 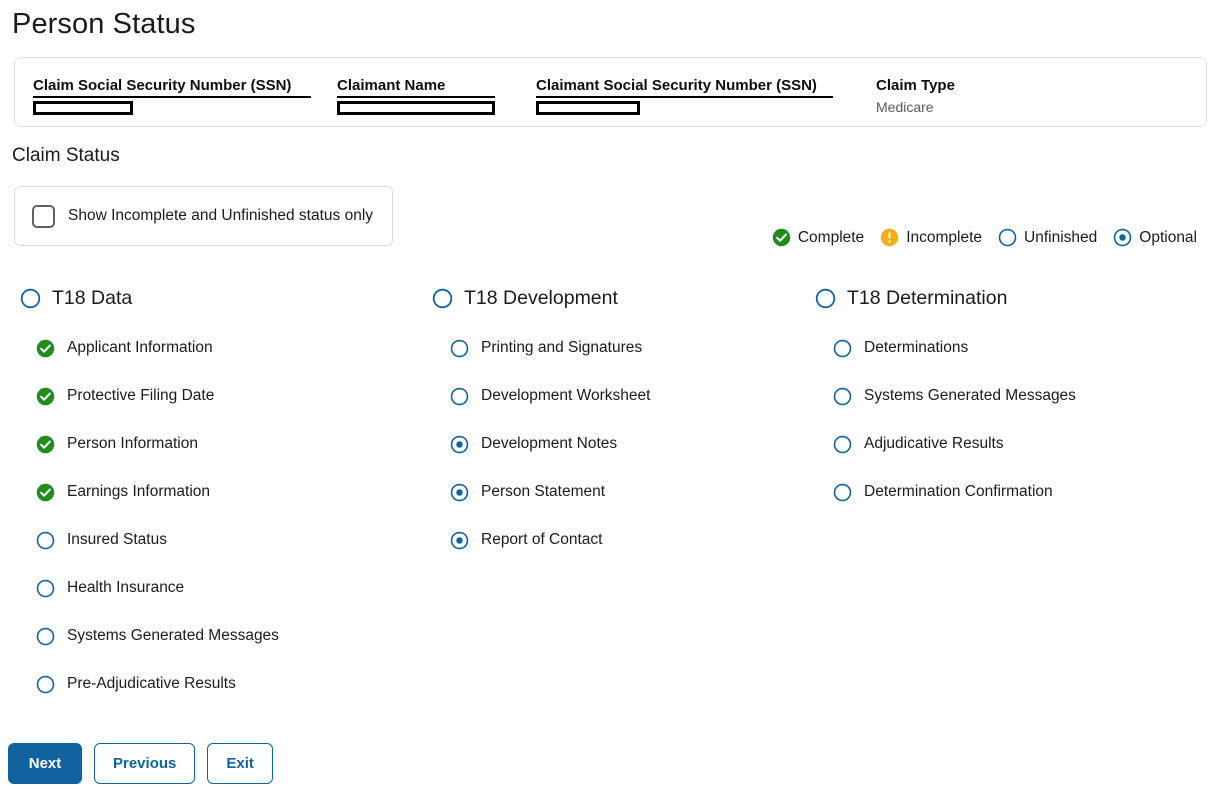 I want to click on status-legend: Complete Incomplete Unfinished Optional, so click(x=984, y=237).